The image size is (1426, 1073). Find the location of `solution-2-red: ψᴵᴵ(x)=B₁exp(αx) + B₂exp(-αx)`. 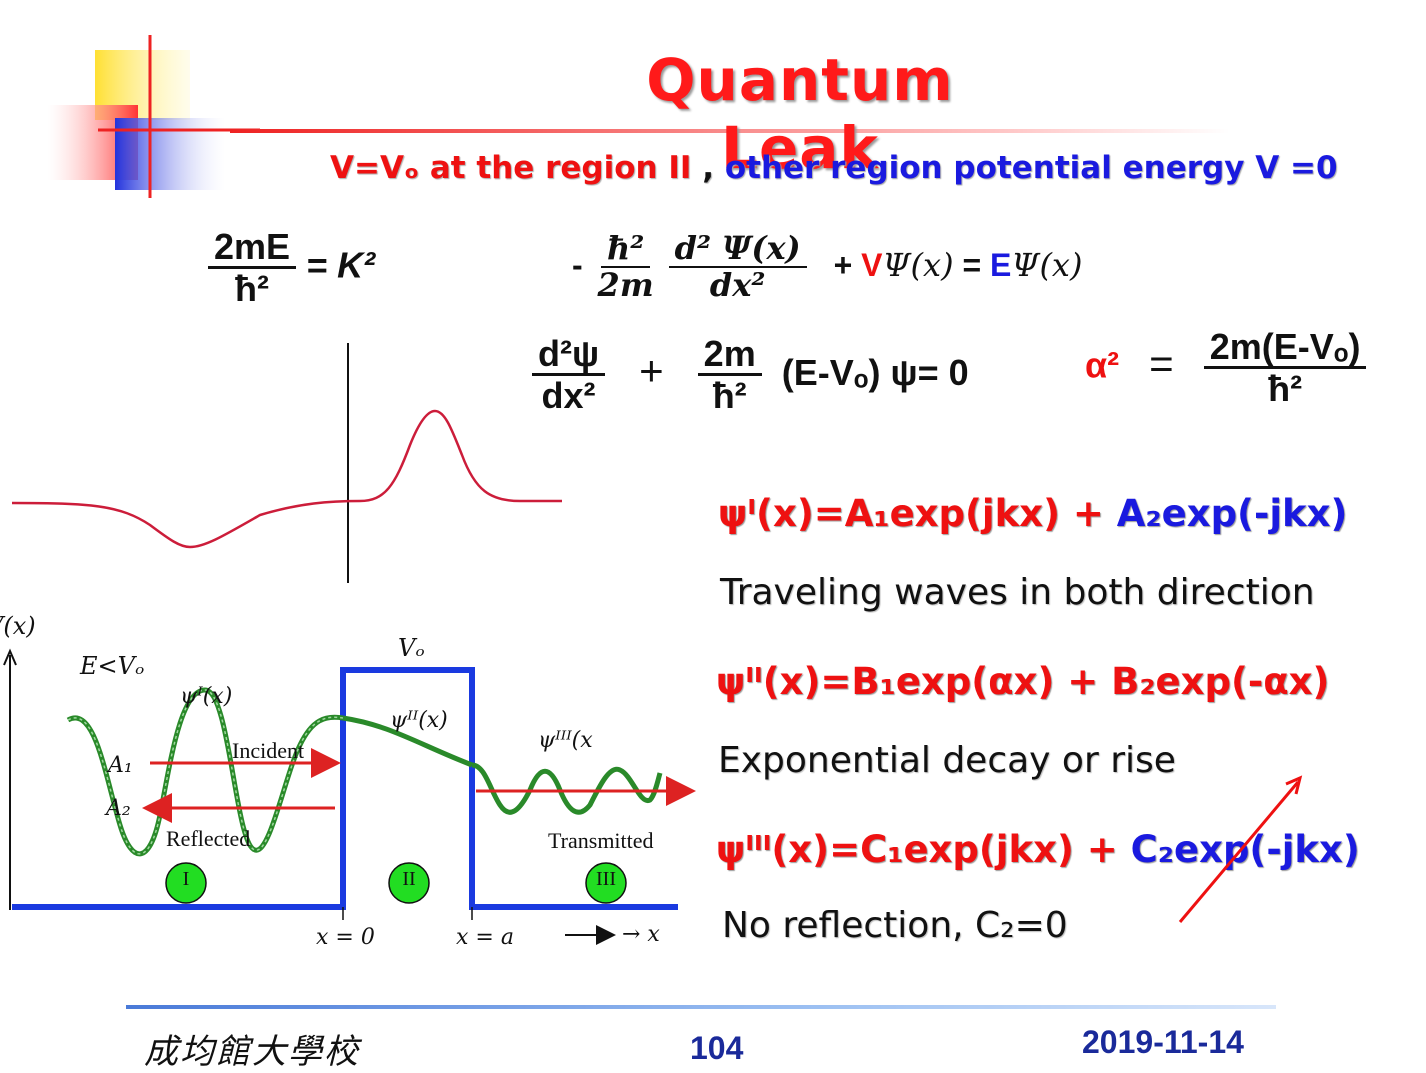

solution-2-red: ψᴵᴵ(x)=B₁exp(αx) + B₂exp(-αx) is located at coordinates (1023, 681).